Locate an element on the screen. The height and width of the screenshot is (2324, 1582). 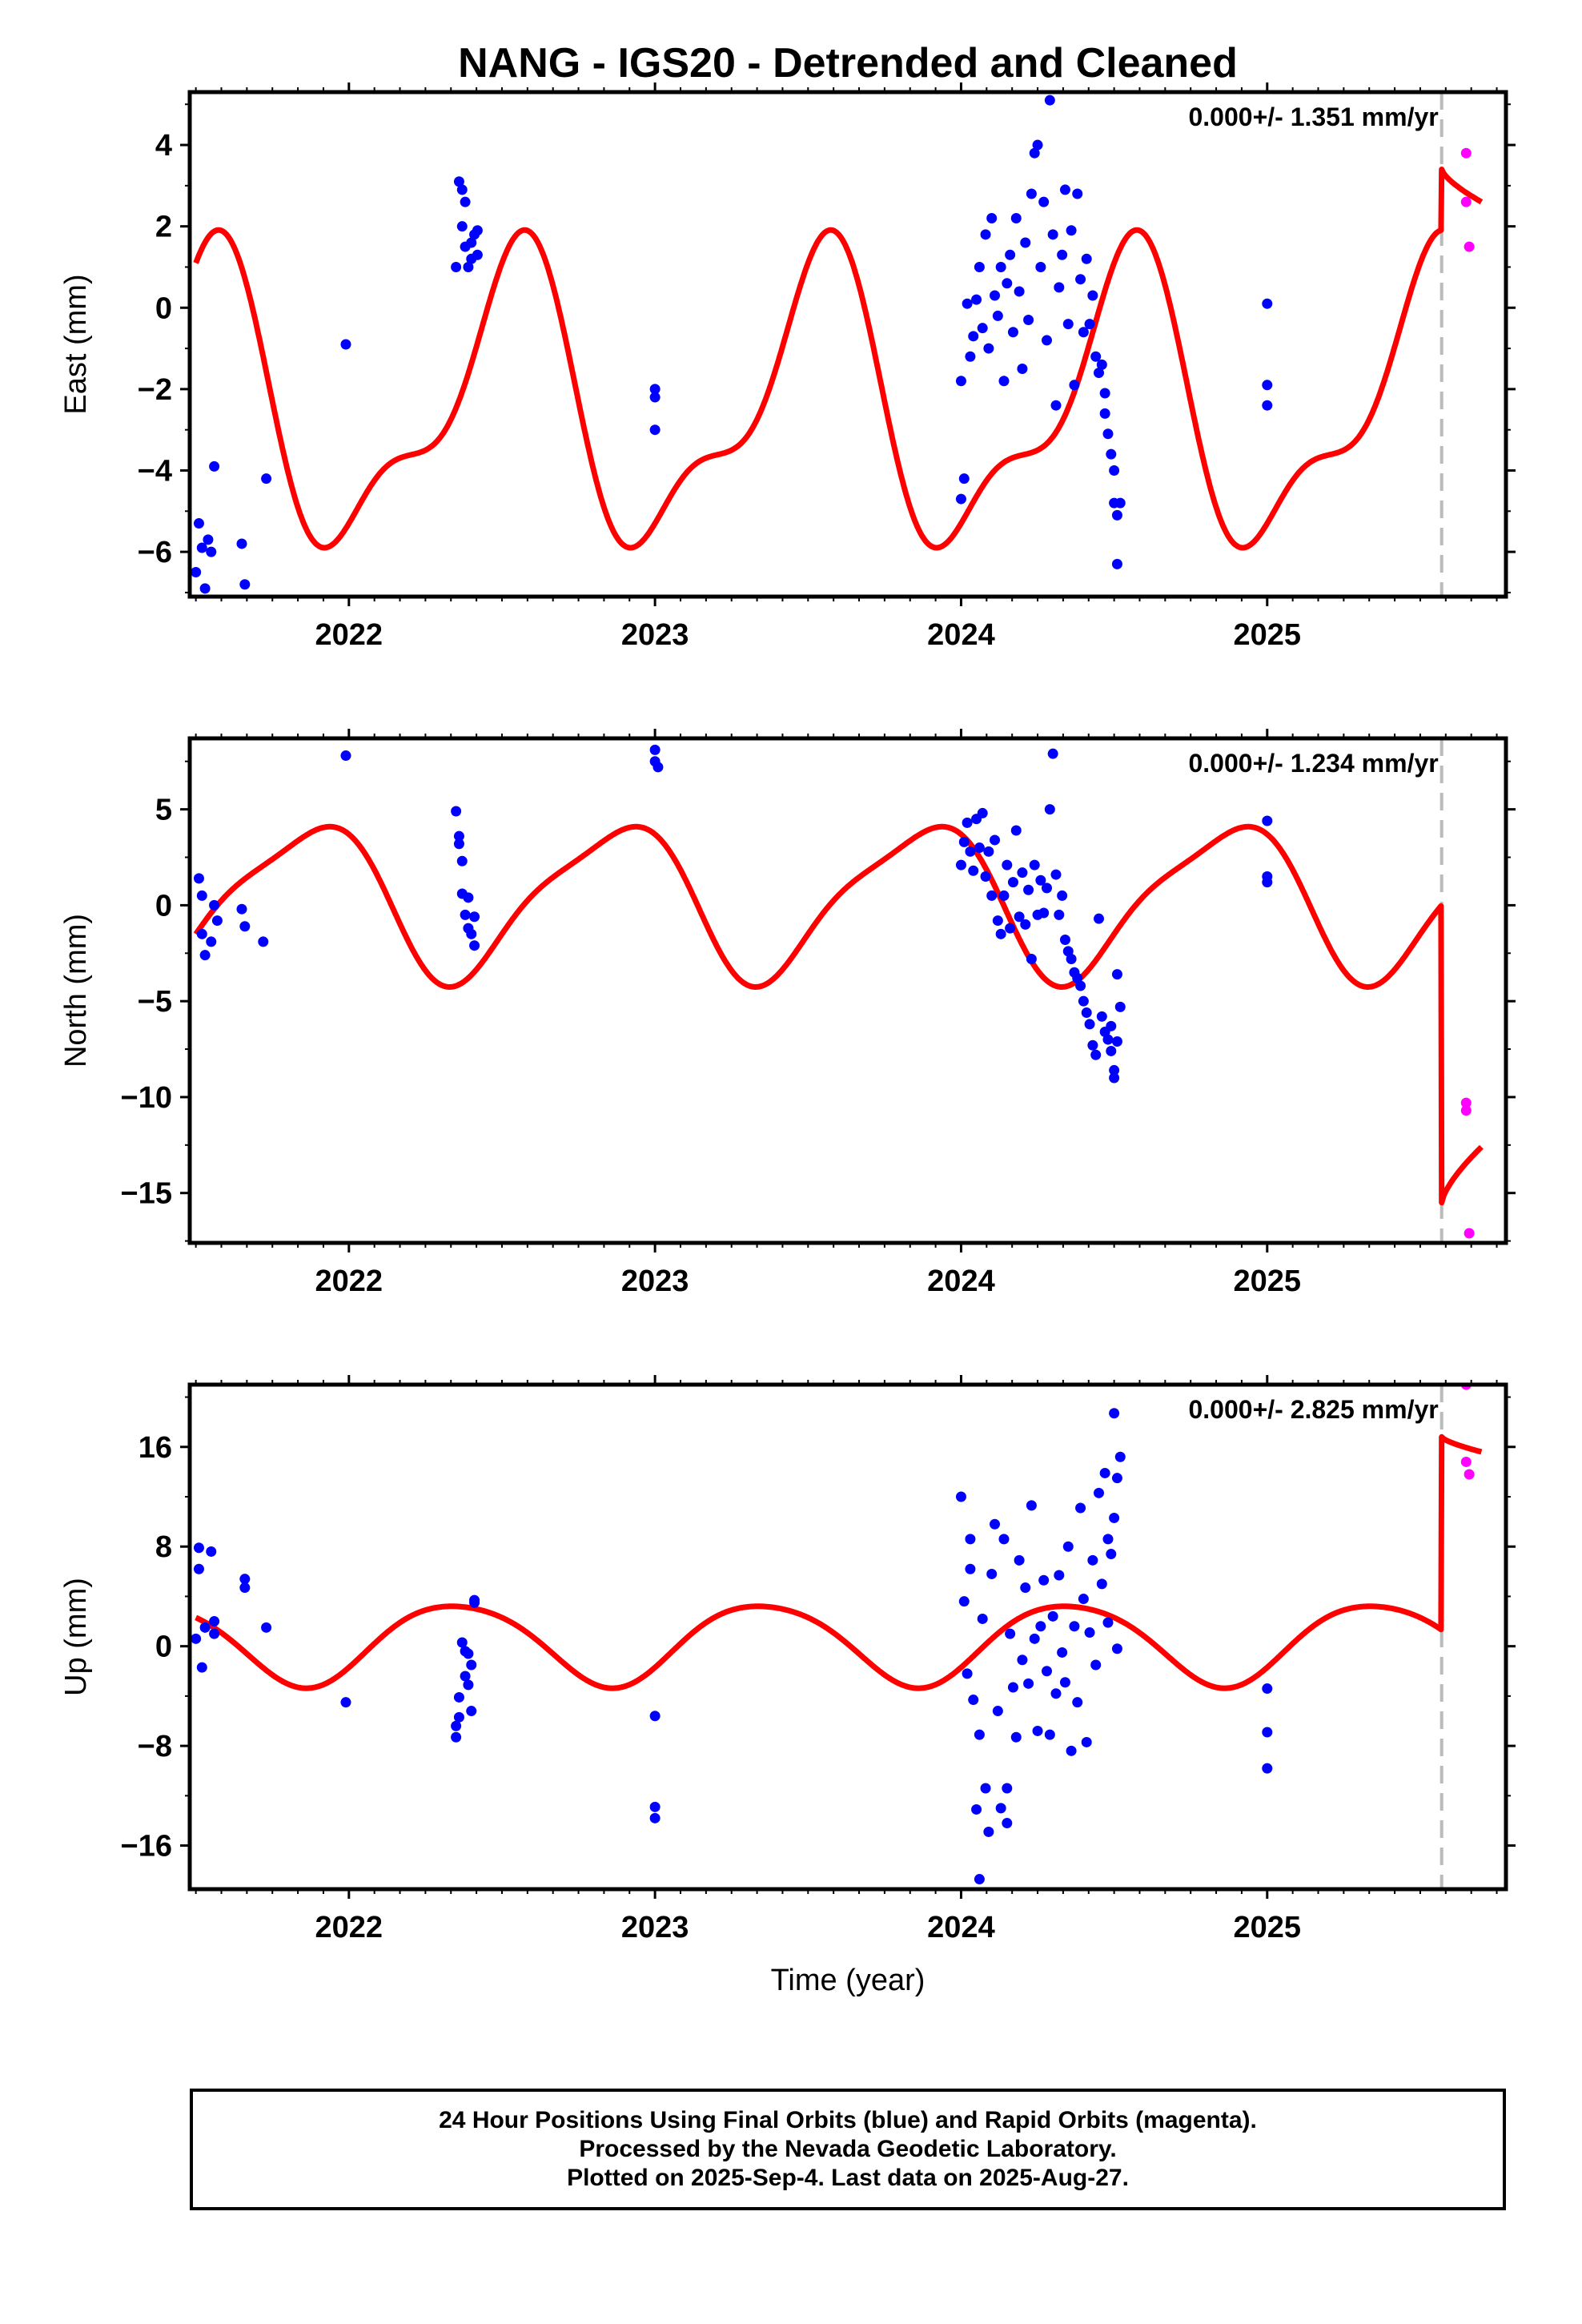
north-xtick-label: 2023 is located at coordinates (655, 1281).